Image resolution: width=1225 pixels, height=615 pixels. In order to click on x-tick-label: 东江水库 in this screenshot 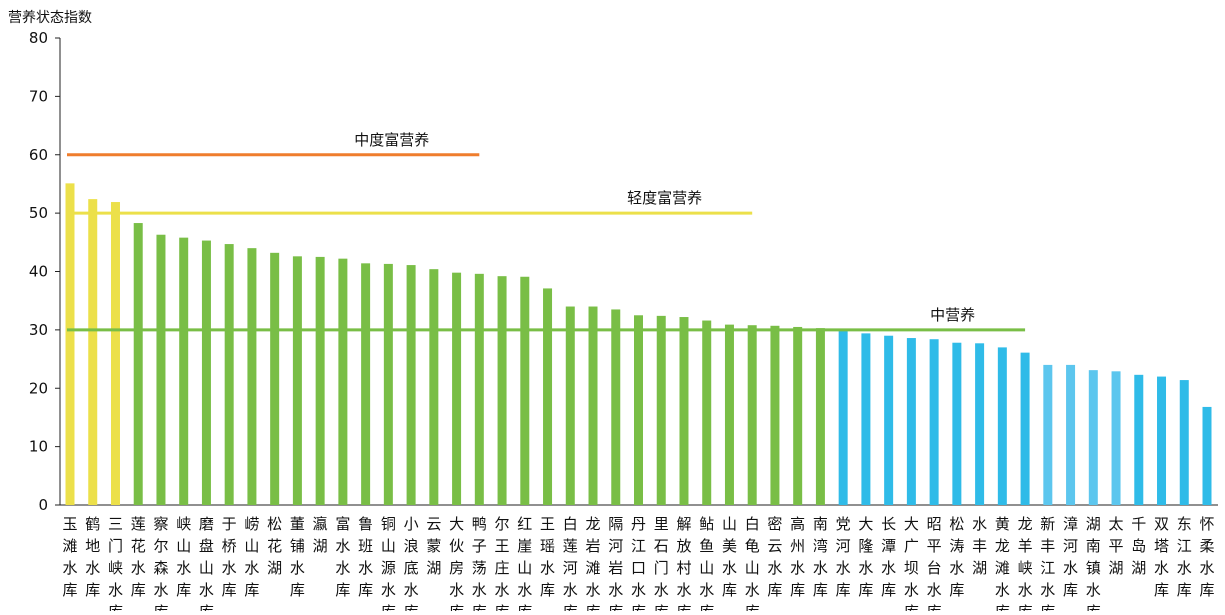, I will do `click(1184, 557)`.